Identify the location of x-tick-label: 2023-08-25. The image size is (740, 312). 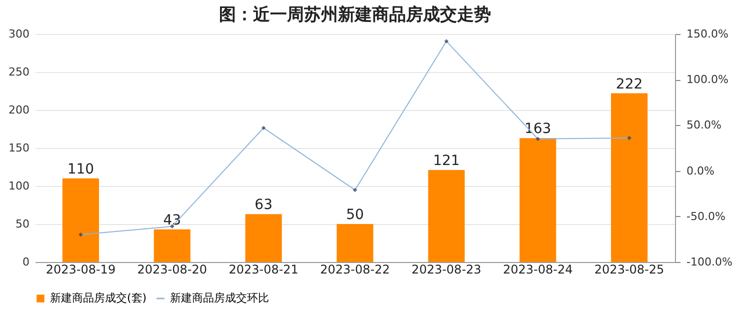
(629, 269).